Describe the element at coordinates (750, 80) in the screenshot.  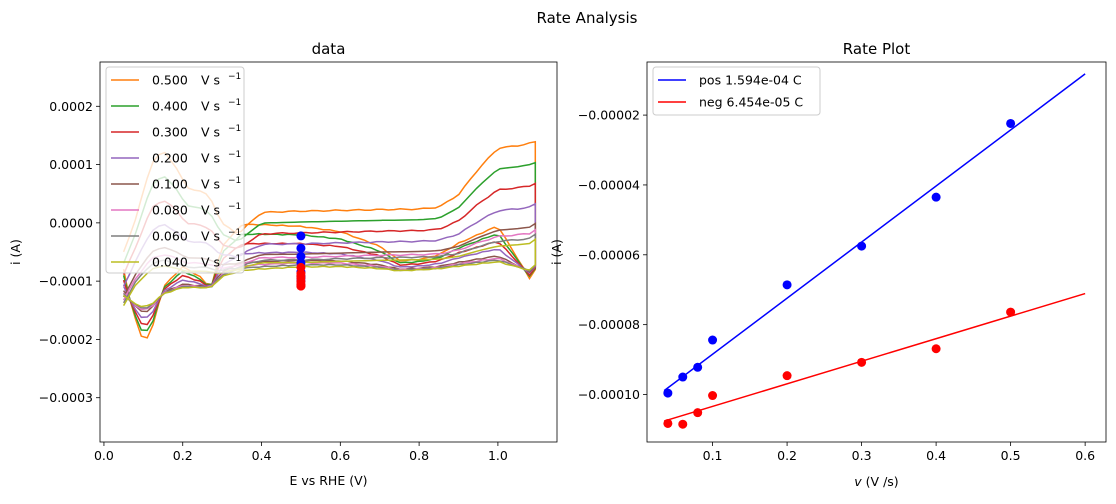
I see `legend-label: pos 1.594e-04 C` at that location.